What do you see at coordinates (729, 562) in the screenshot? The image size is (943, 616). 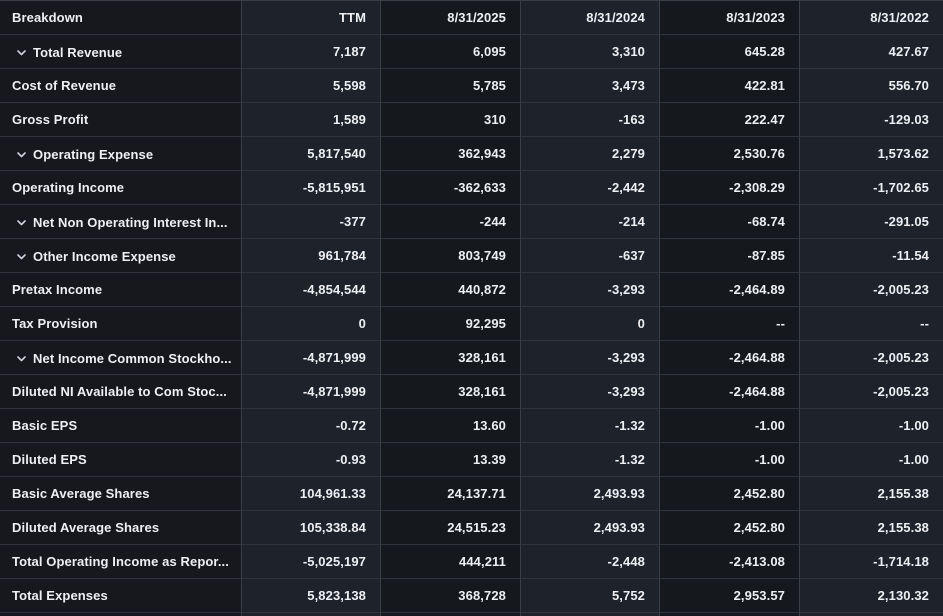 I see `cell-2023: -2,413.08` at bounding box center [729, 562].